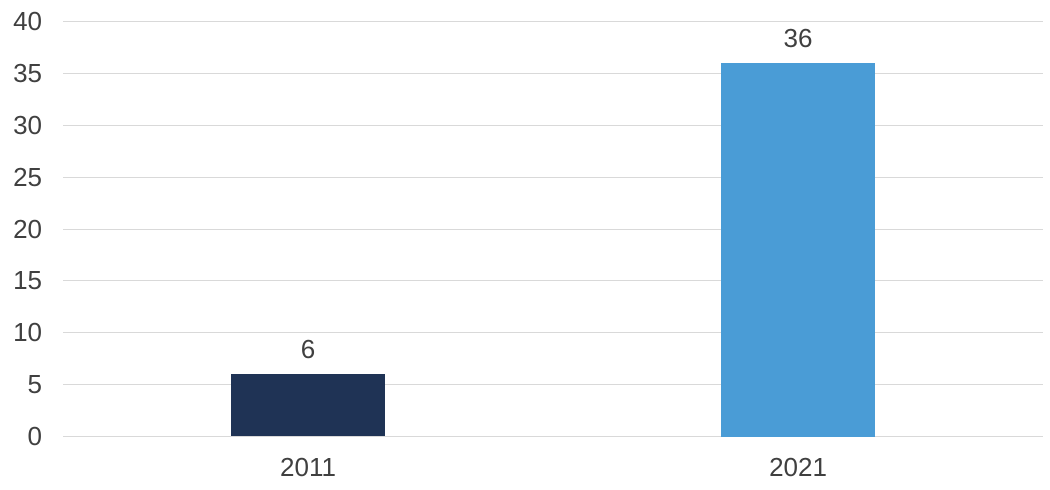 The height and width of the screenshot is (490, 1050). Describe the element at coordinates (27, 125) in the screenshot. I see `y-axis-tick-label: 30` at that location.